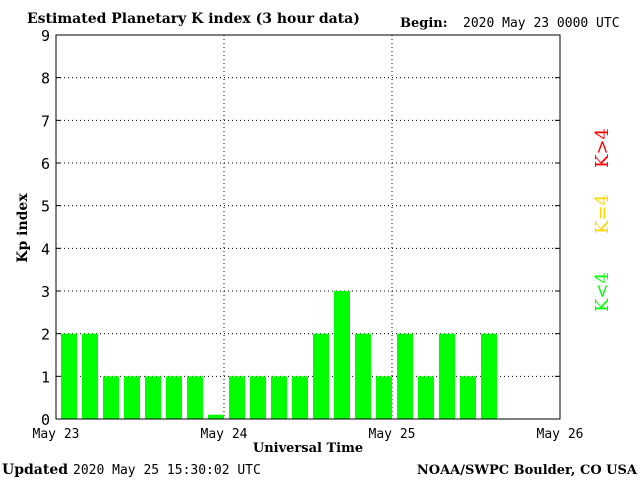 This screenshot has width=640, height=480. I want to click on y-axis-label: Kp index, so click(23, 228).